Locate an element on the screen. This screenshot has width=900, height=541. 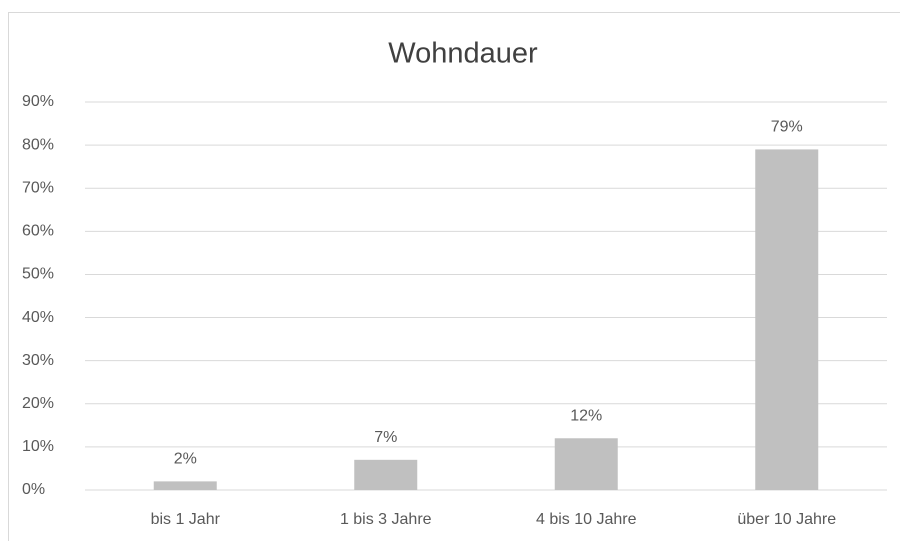
x-tick-label: 1 bis 3 Jahre is located at coordinates (386, 519).